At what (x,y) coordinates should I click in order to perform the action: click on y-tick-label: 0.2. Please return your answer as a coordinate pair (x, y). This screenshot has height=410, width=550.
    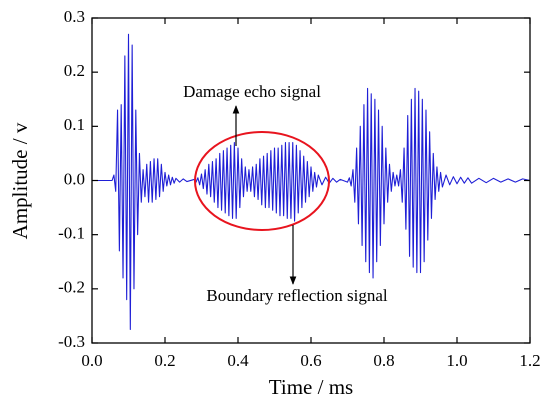
    Looking at the image, I should click on (74, 70).